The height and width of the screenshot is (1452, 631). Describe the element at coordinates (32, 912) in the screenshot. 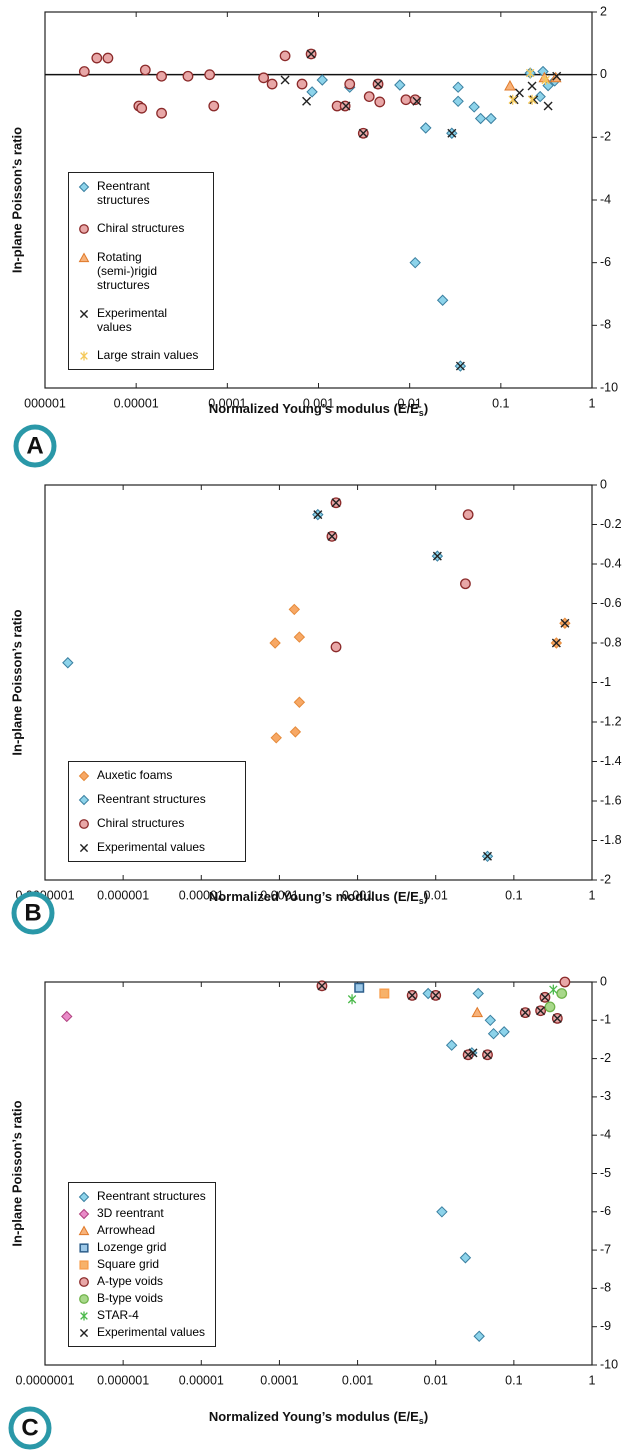

I see `panel-label: B` at that location.